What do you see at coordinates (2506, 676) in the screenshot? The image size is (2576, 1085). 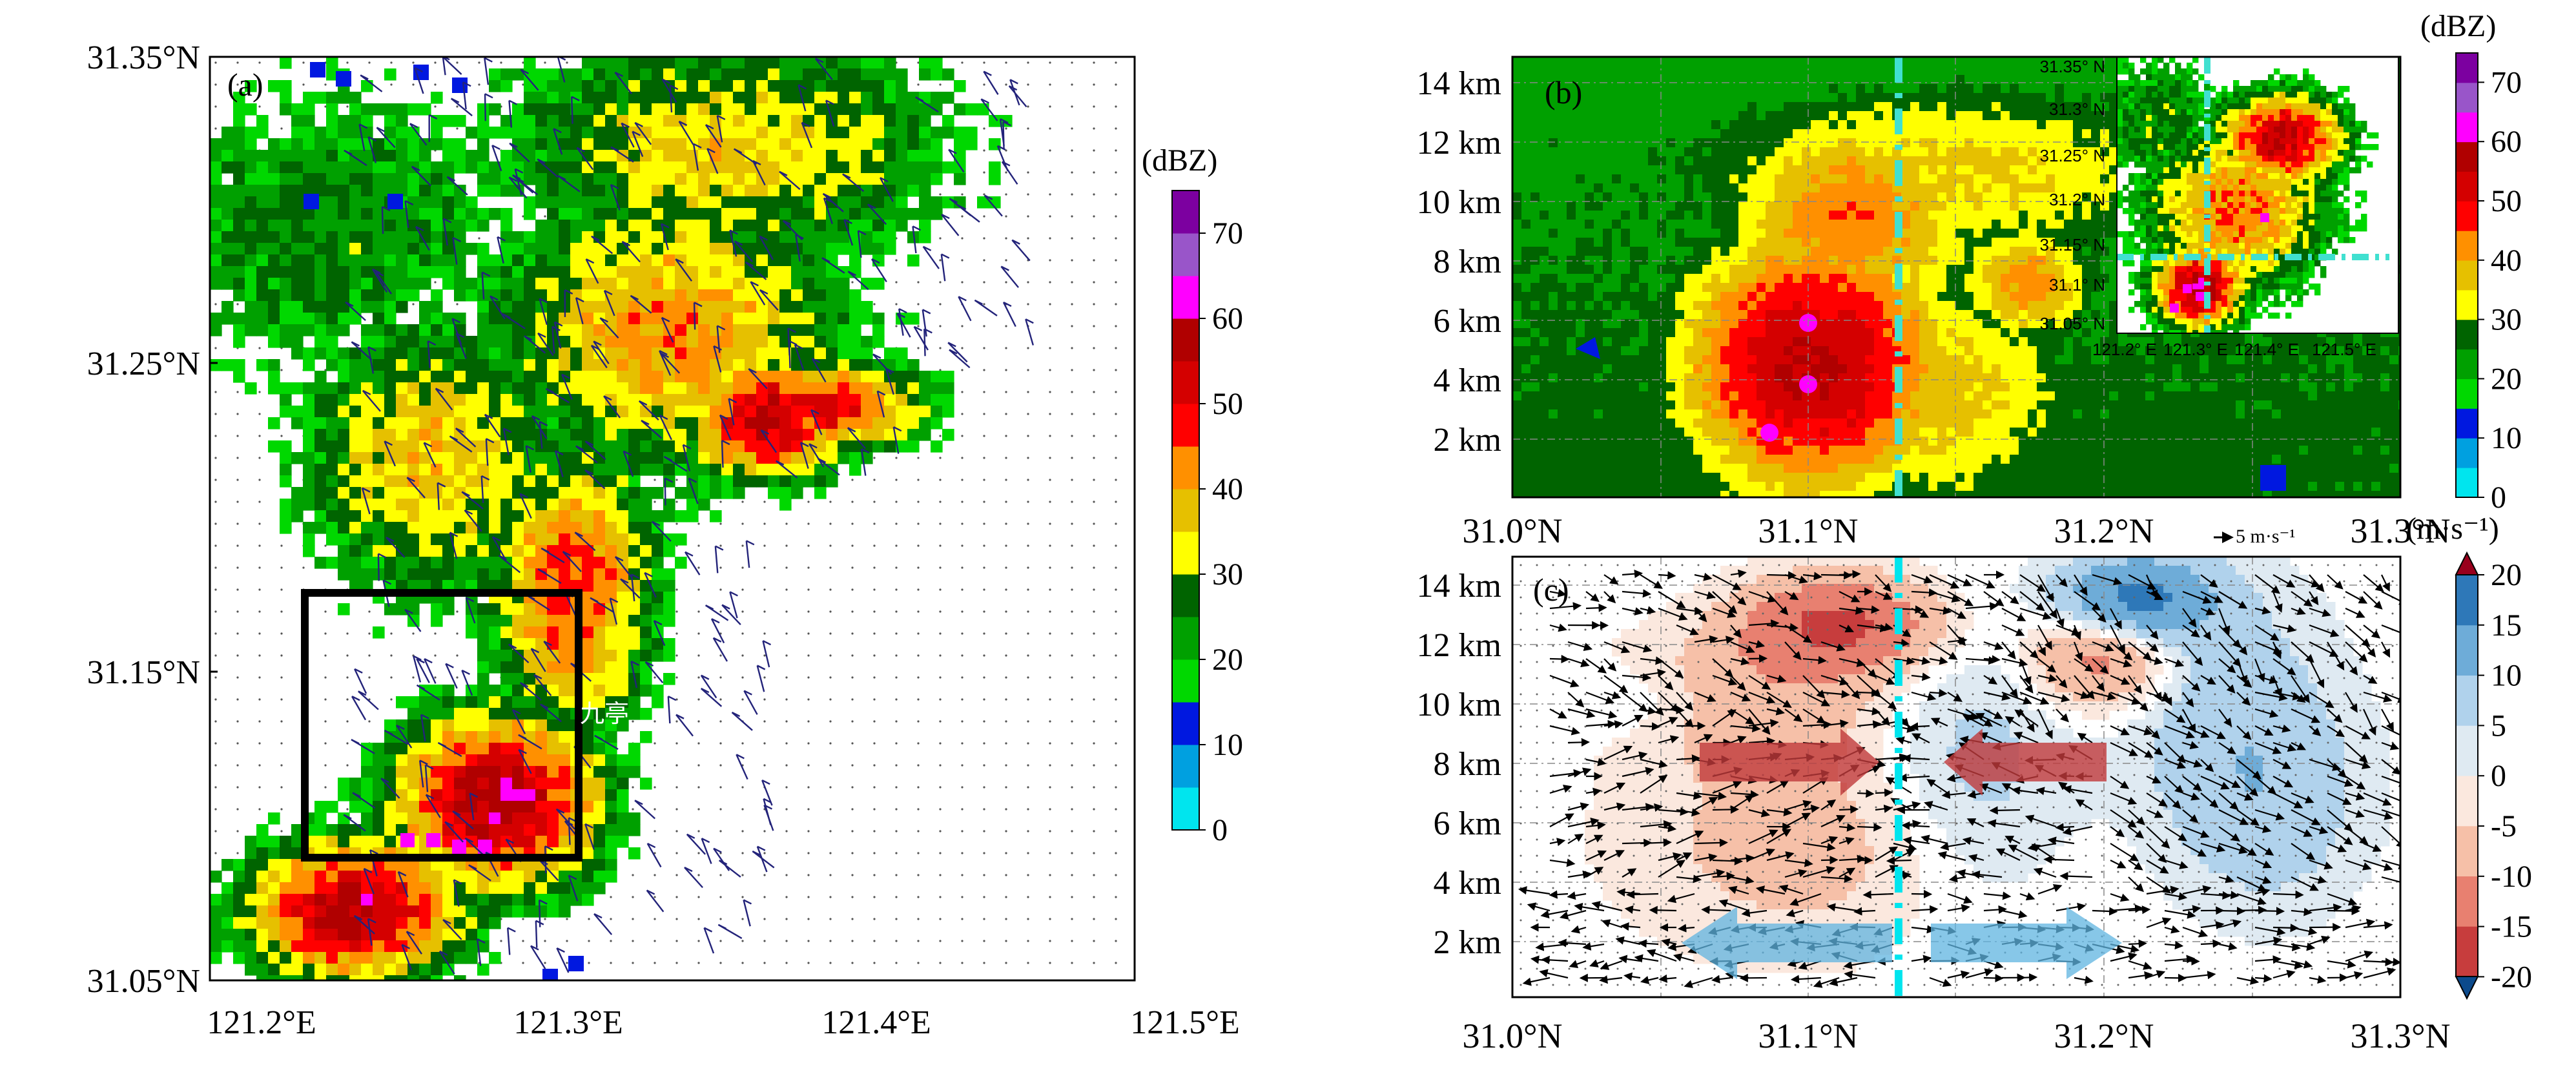 I see `colorbar-tick-label: 10` at bounding box center [2506, 676].